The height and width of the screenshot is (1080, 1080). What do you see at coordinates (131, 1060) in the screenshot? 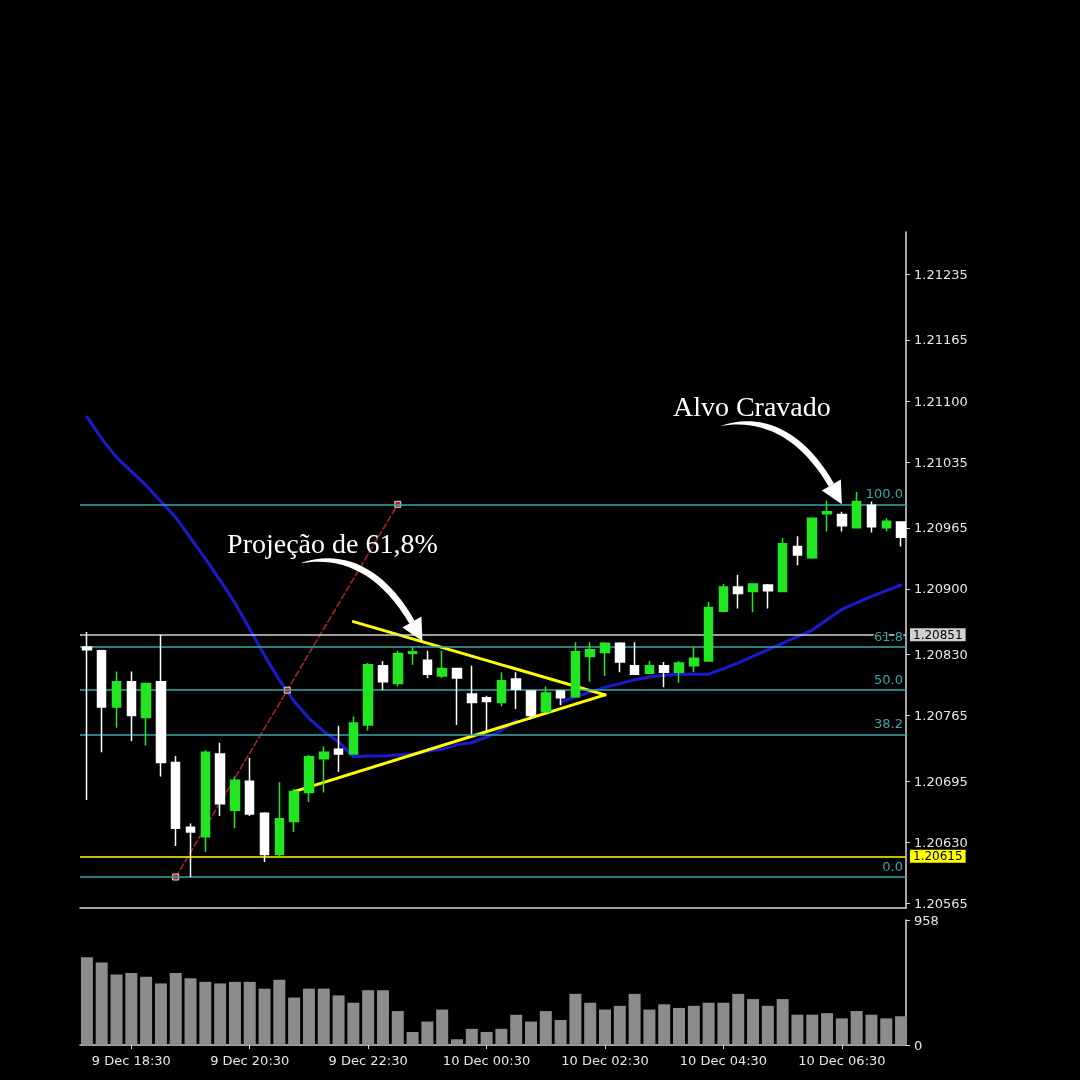
I see `x-tick-label: 9 Dec 18:30` at bounding box center [131, 1060].